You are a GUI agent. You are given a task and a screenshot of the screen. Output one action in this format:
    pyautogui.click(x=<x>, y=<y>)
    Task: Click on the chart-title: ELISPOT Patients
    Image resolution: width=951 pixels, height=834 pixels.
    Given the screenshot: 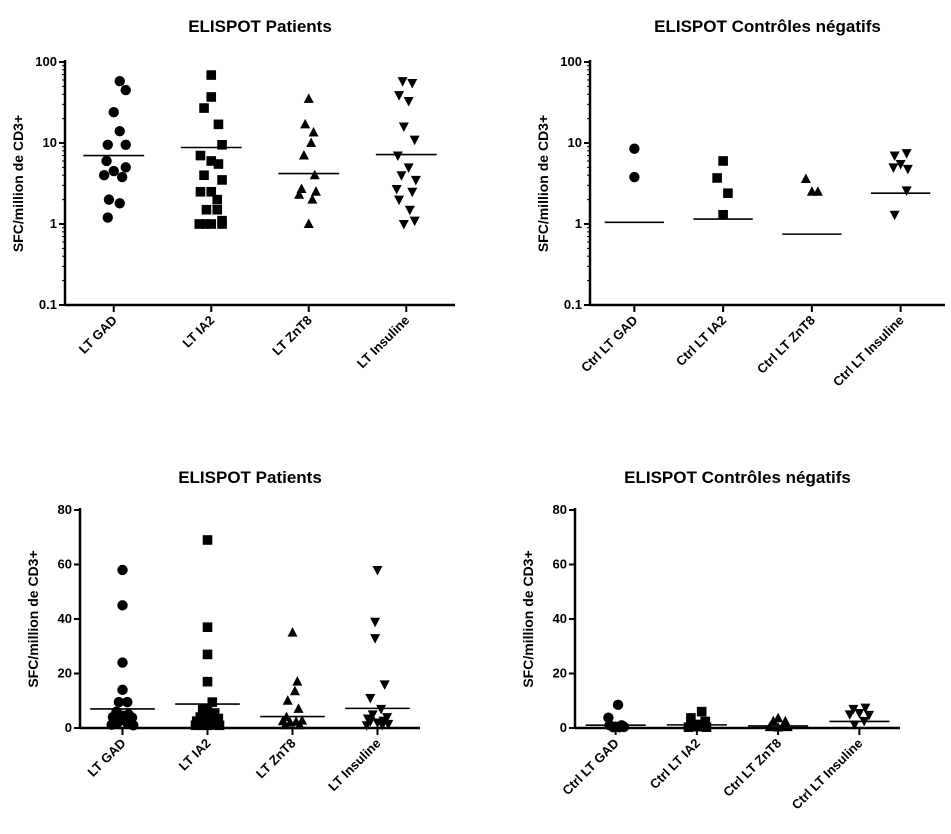 What is the action you would take?
    pyautogui.click(x=260, y=26)
    